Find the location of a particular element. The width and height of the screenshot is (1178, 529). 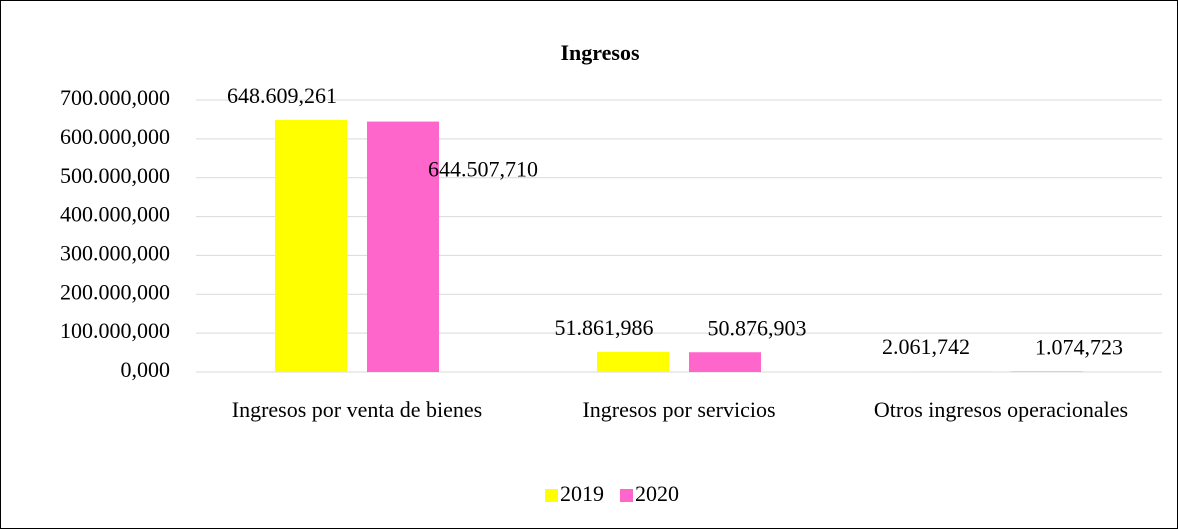

y-tick-label: 600.000,000 is located at coordinates (115, 136).